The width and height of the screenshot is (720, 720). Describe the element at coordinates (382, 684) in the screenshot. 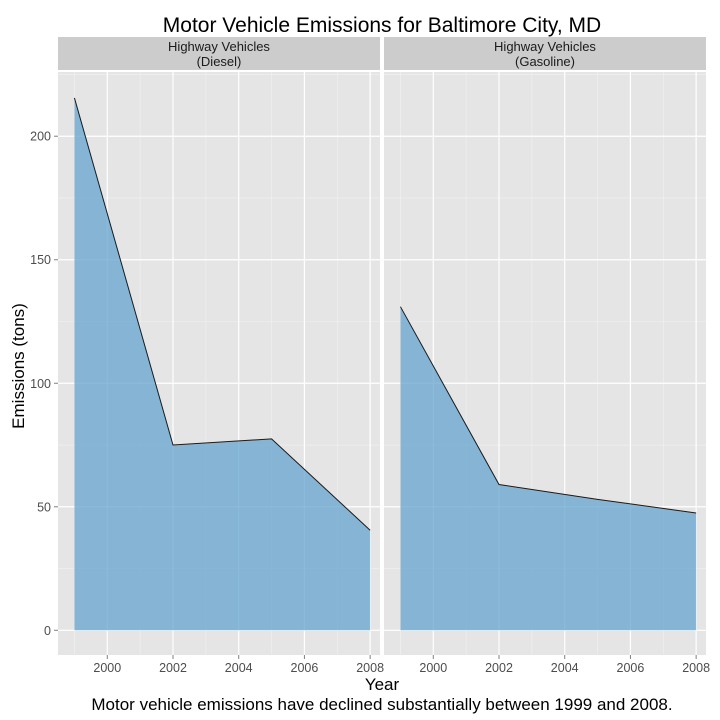

I see `x-axis-title: Year` at that location.